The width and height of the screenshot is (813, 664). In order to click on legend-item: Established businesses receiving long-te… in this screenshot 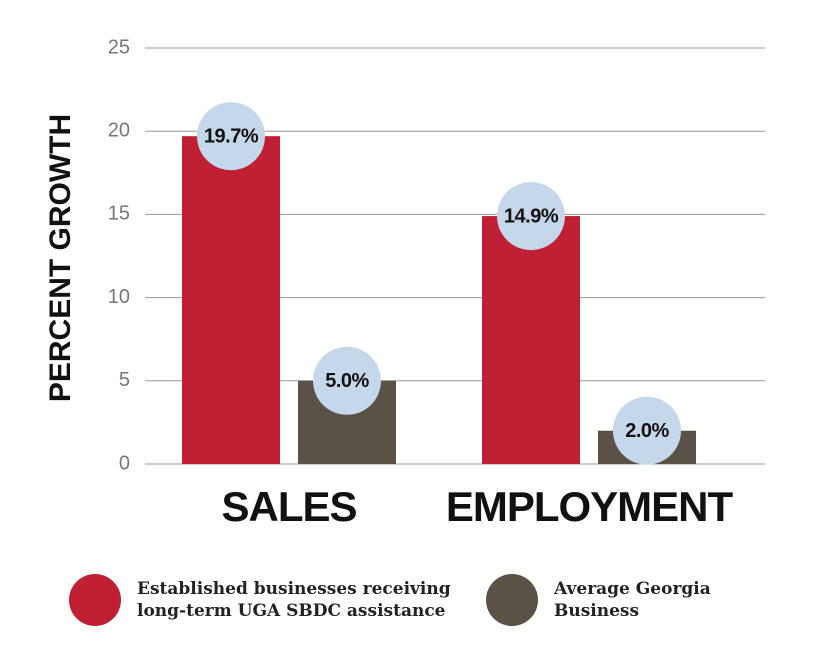, I will do `click(268, 600)`.